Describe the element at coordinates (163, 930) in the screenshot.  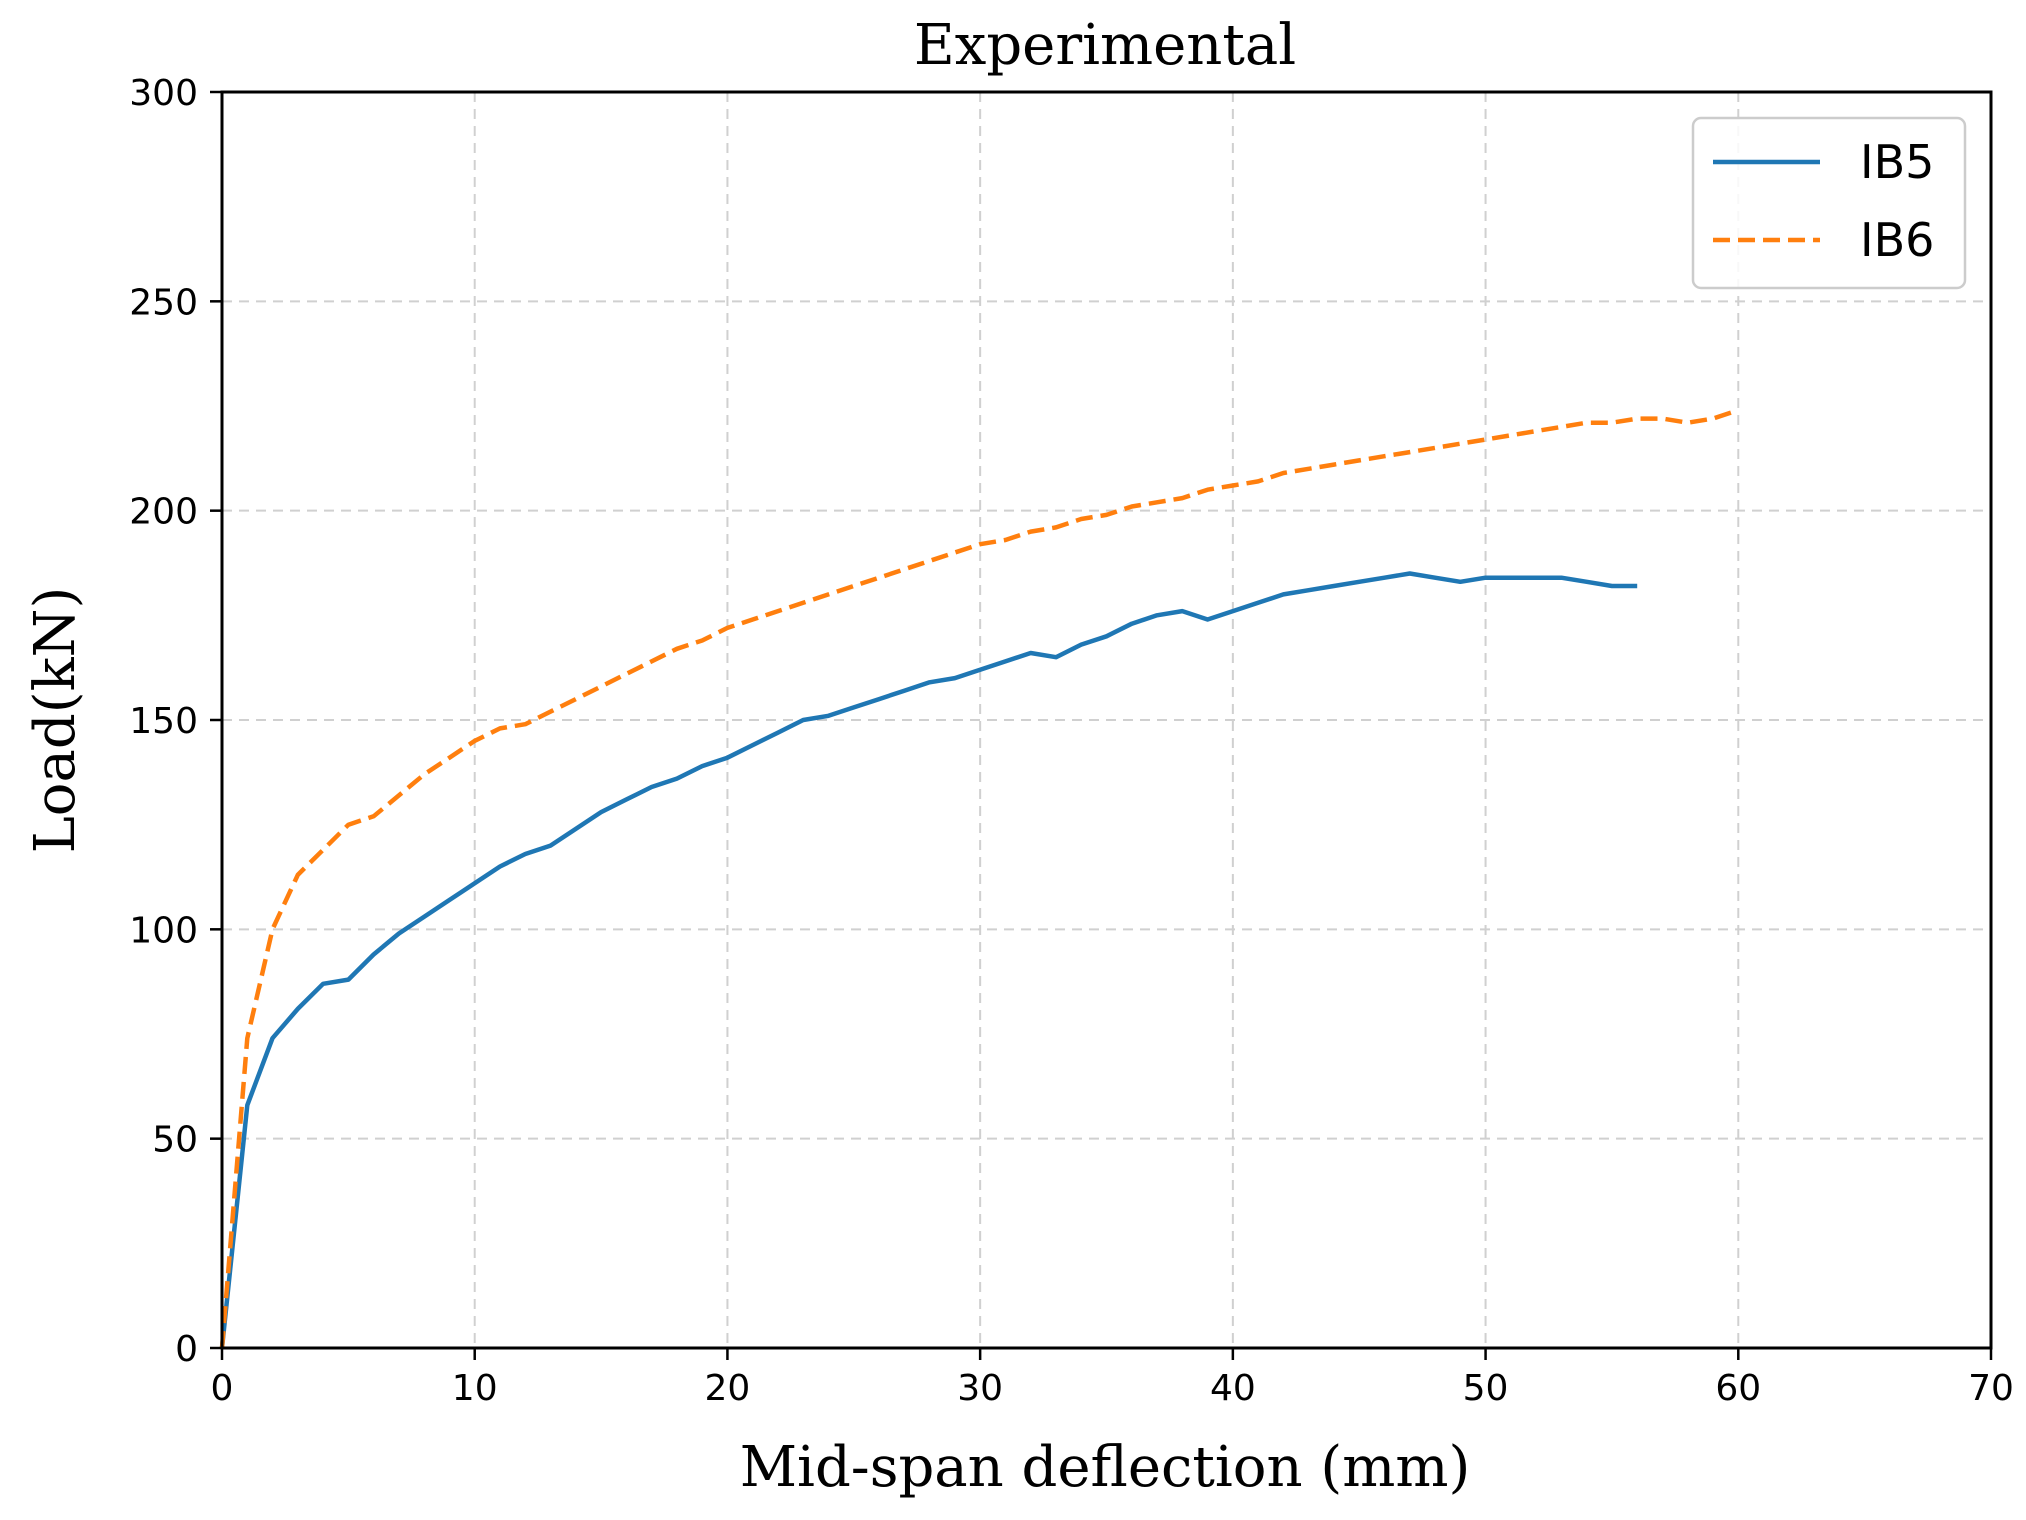
I see `y-tick-label: 100` at that location.